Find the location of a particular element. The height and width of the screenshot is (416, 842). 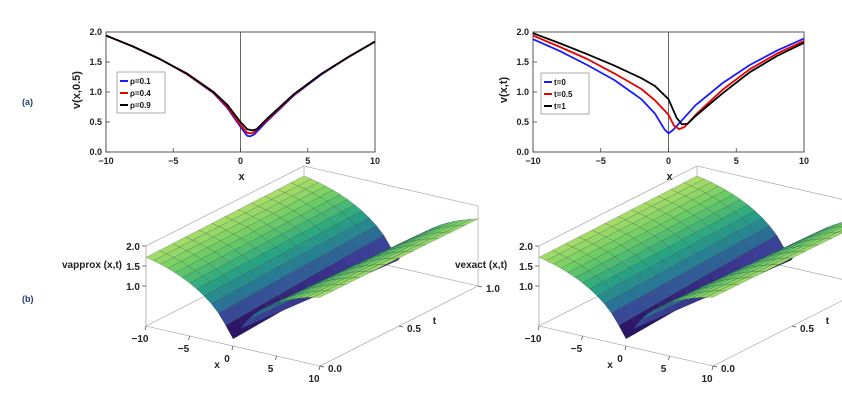

y-axis-label: v(x,0.5) is located at coordinates (77, 90).